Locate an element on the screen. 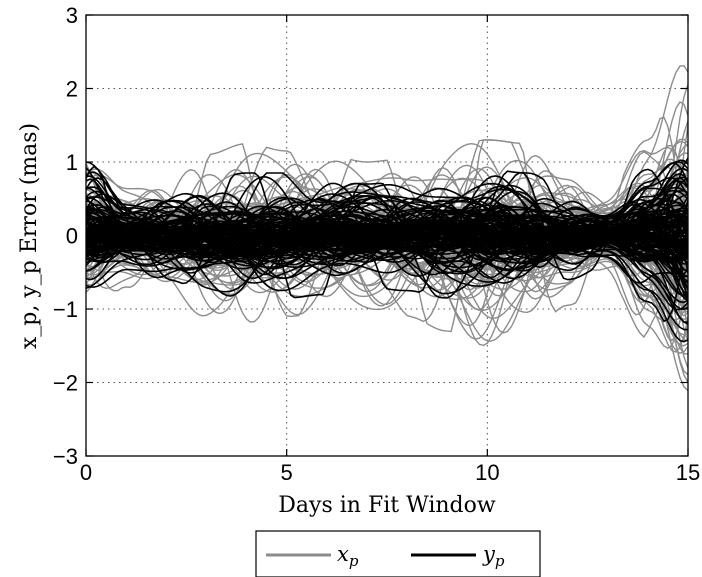 This screenshot has height=577, width=702. x-axis-label: Days in Fit Window is located at coordinates (387, 505).